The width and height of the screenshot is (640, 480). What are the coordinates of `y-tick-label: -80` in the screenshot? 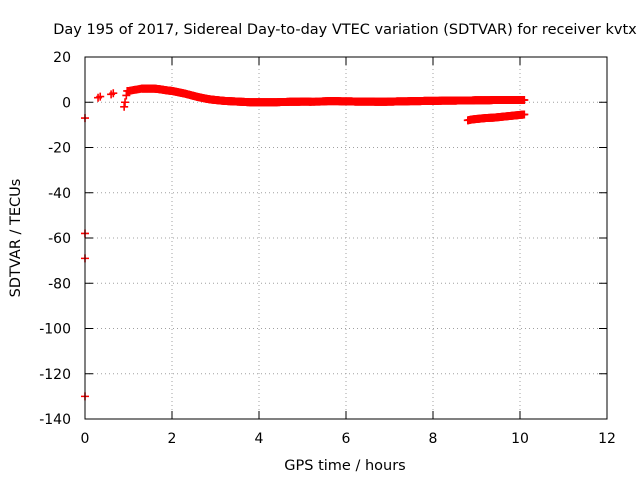 It's located at (59, 284).